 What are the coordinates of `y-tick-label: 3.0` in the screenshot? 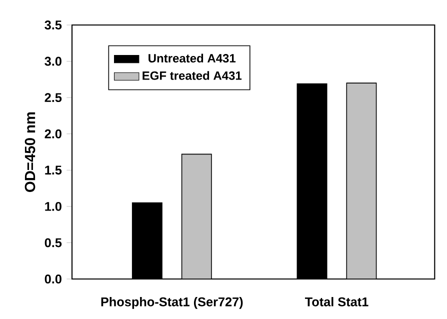 It's located at (53, 61).